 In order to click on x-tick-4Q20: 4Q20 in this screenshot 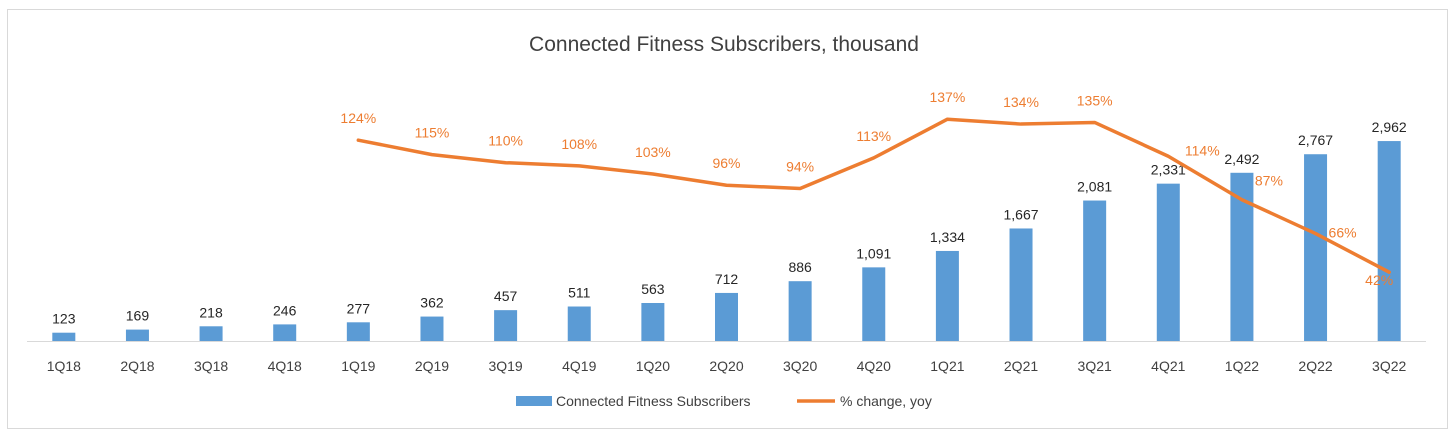, I will do `click(874, 366)`.